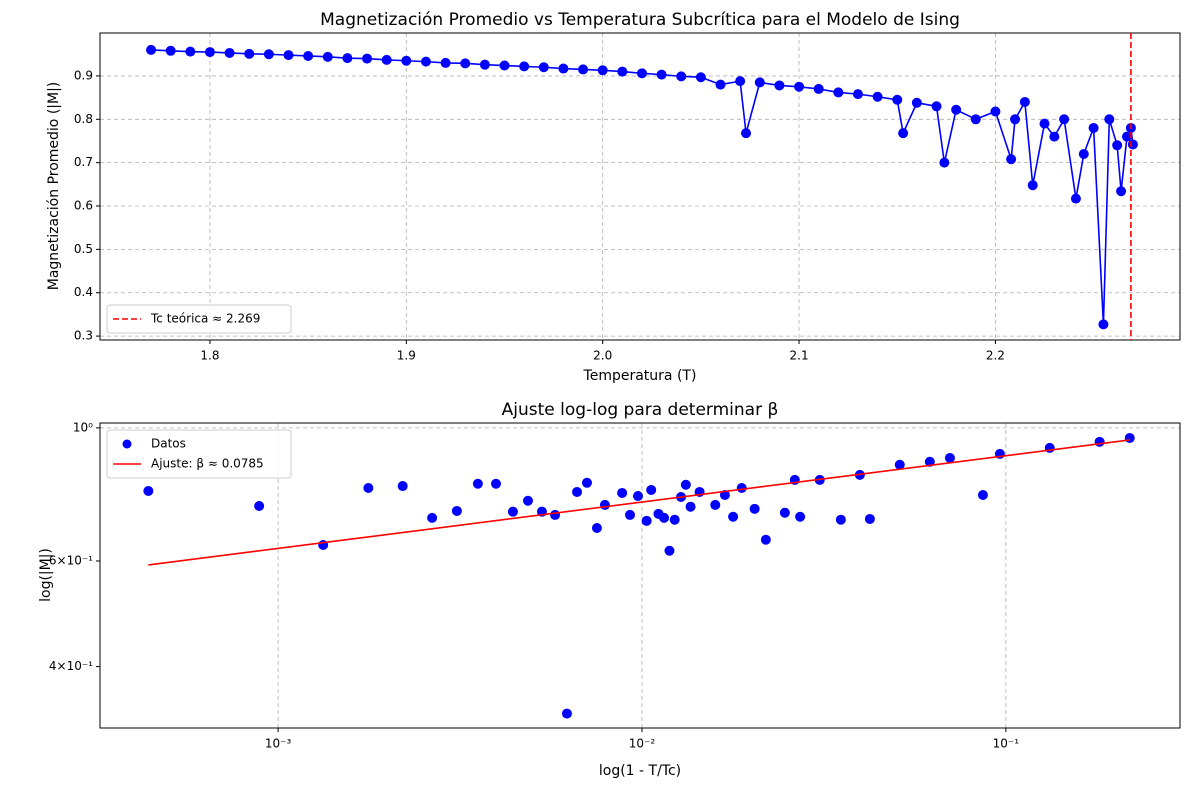 The image size is (1190, 790). I want to click on y-tick-label: 0.7, so click(83, 162).